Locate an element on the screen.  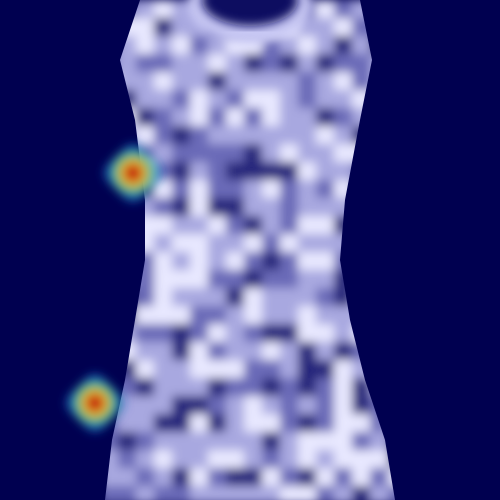
heat-spot is located at coordinates (95, 403).